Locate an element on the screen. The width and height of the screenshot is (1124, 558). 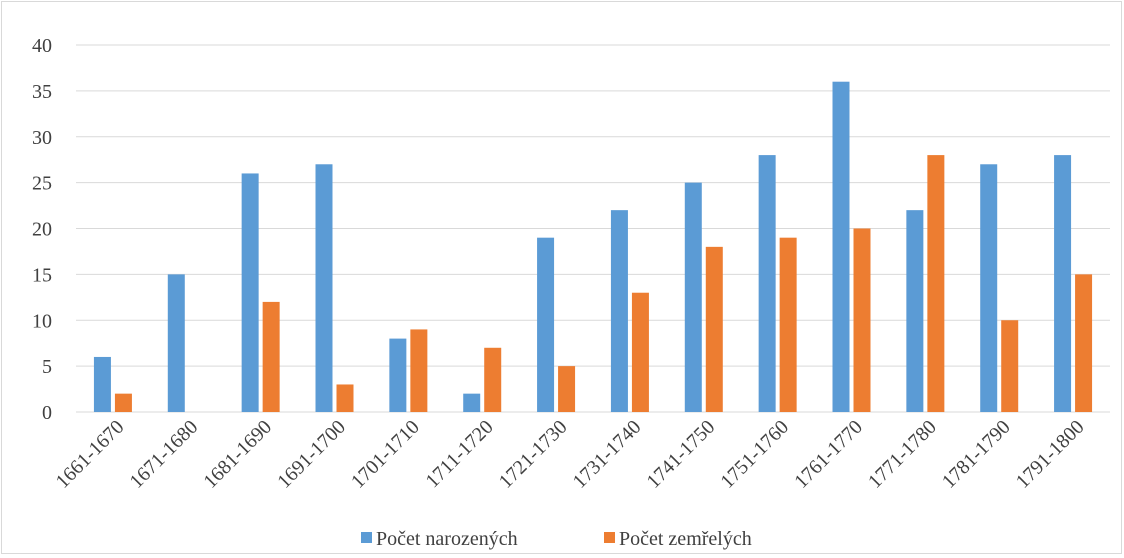
x-tick-label: 1681-1690 is located at coordinates (237, 454).